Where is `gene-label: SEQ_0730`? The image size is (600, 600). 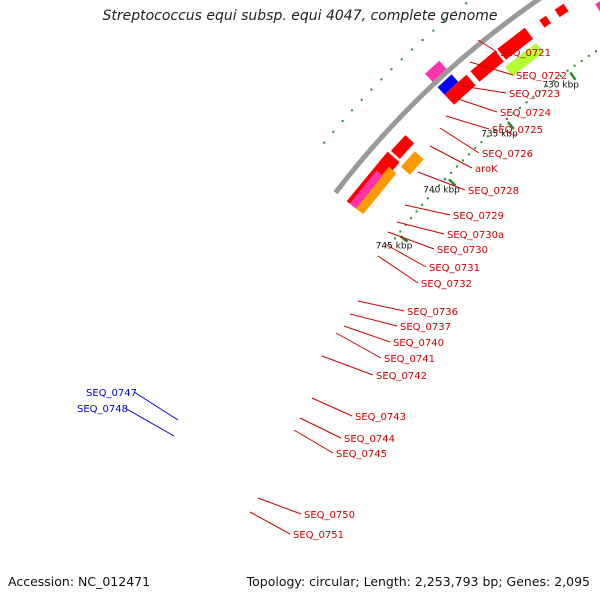
gene-label: SEQ_0730 is located at coordinates (462, 250).